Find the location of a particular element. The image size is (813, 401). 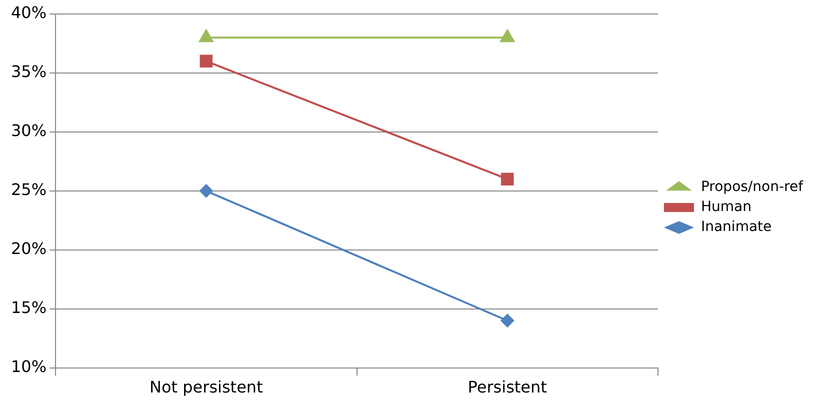

x-tick-label: Persistent is located at coordinates (507, 387).